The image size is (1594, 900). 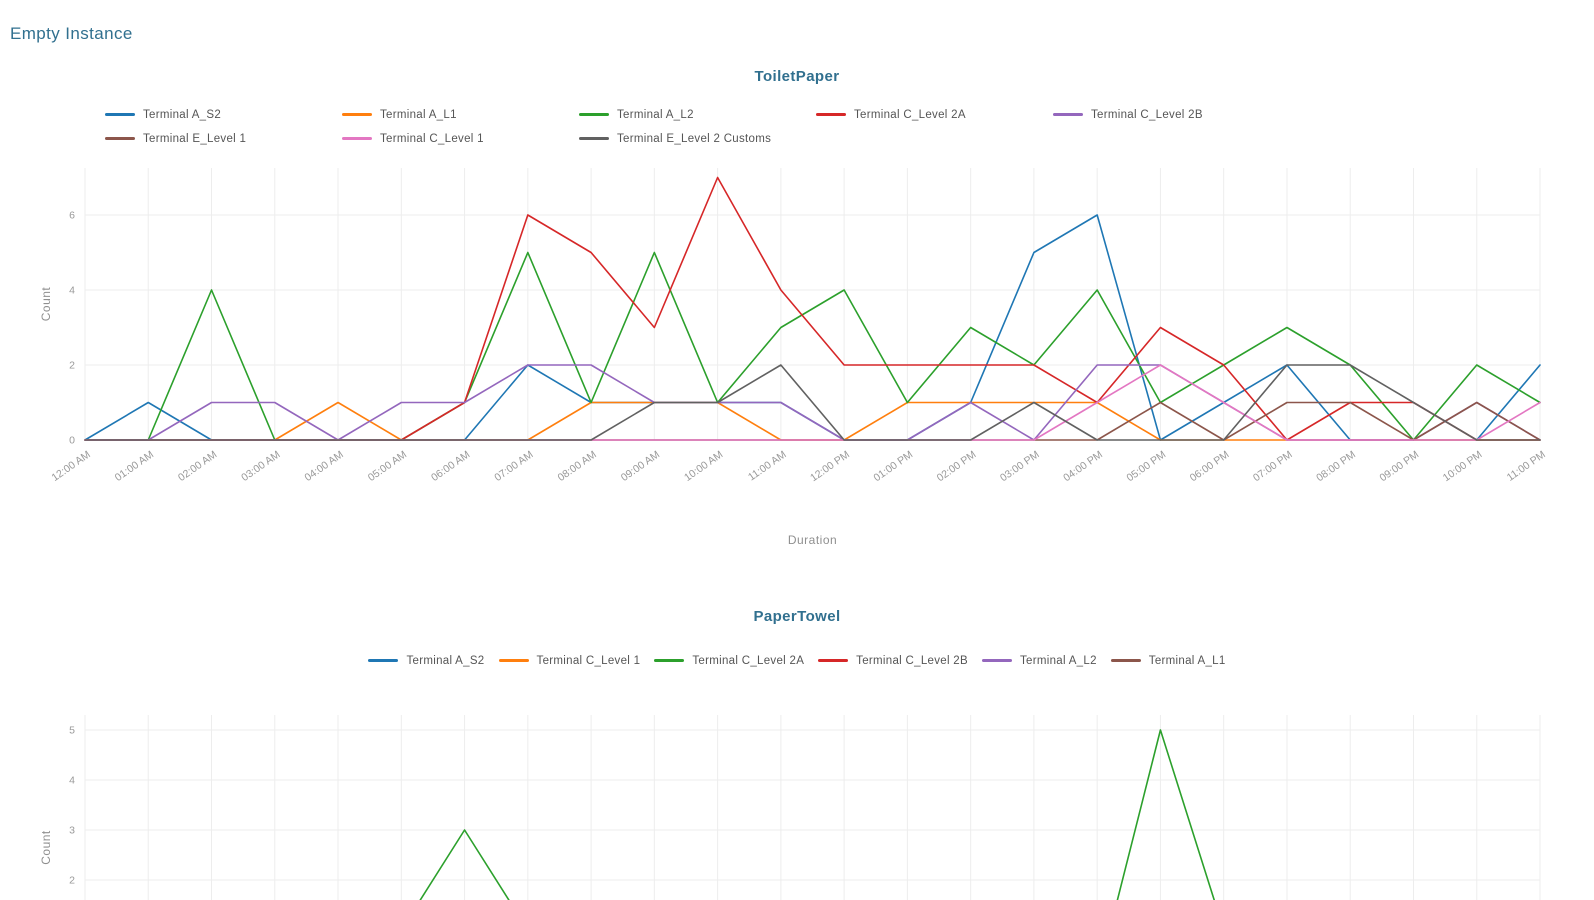 I want to click on legend-label: Terminal E_Level 1, so click(x=195, y=138).